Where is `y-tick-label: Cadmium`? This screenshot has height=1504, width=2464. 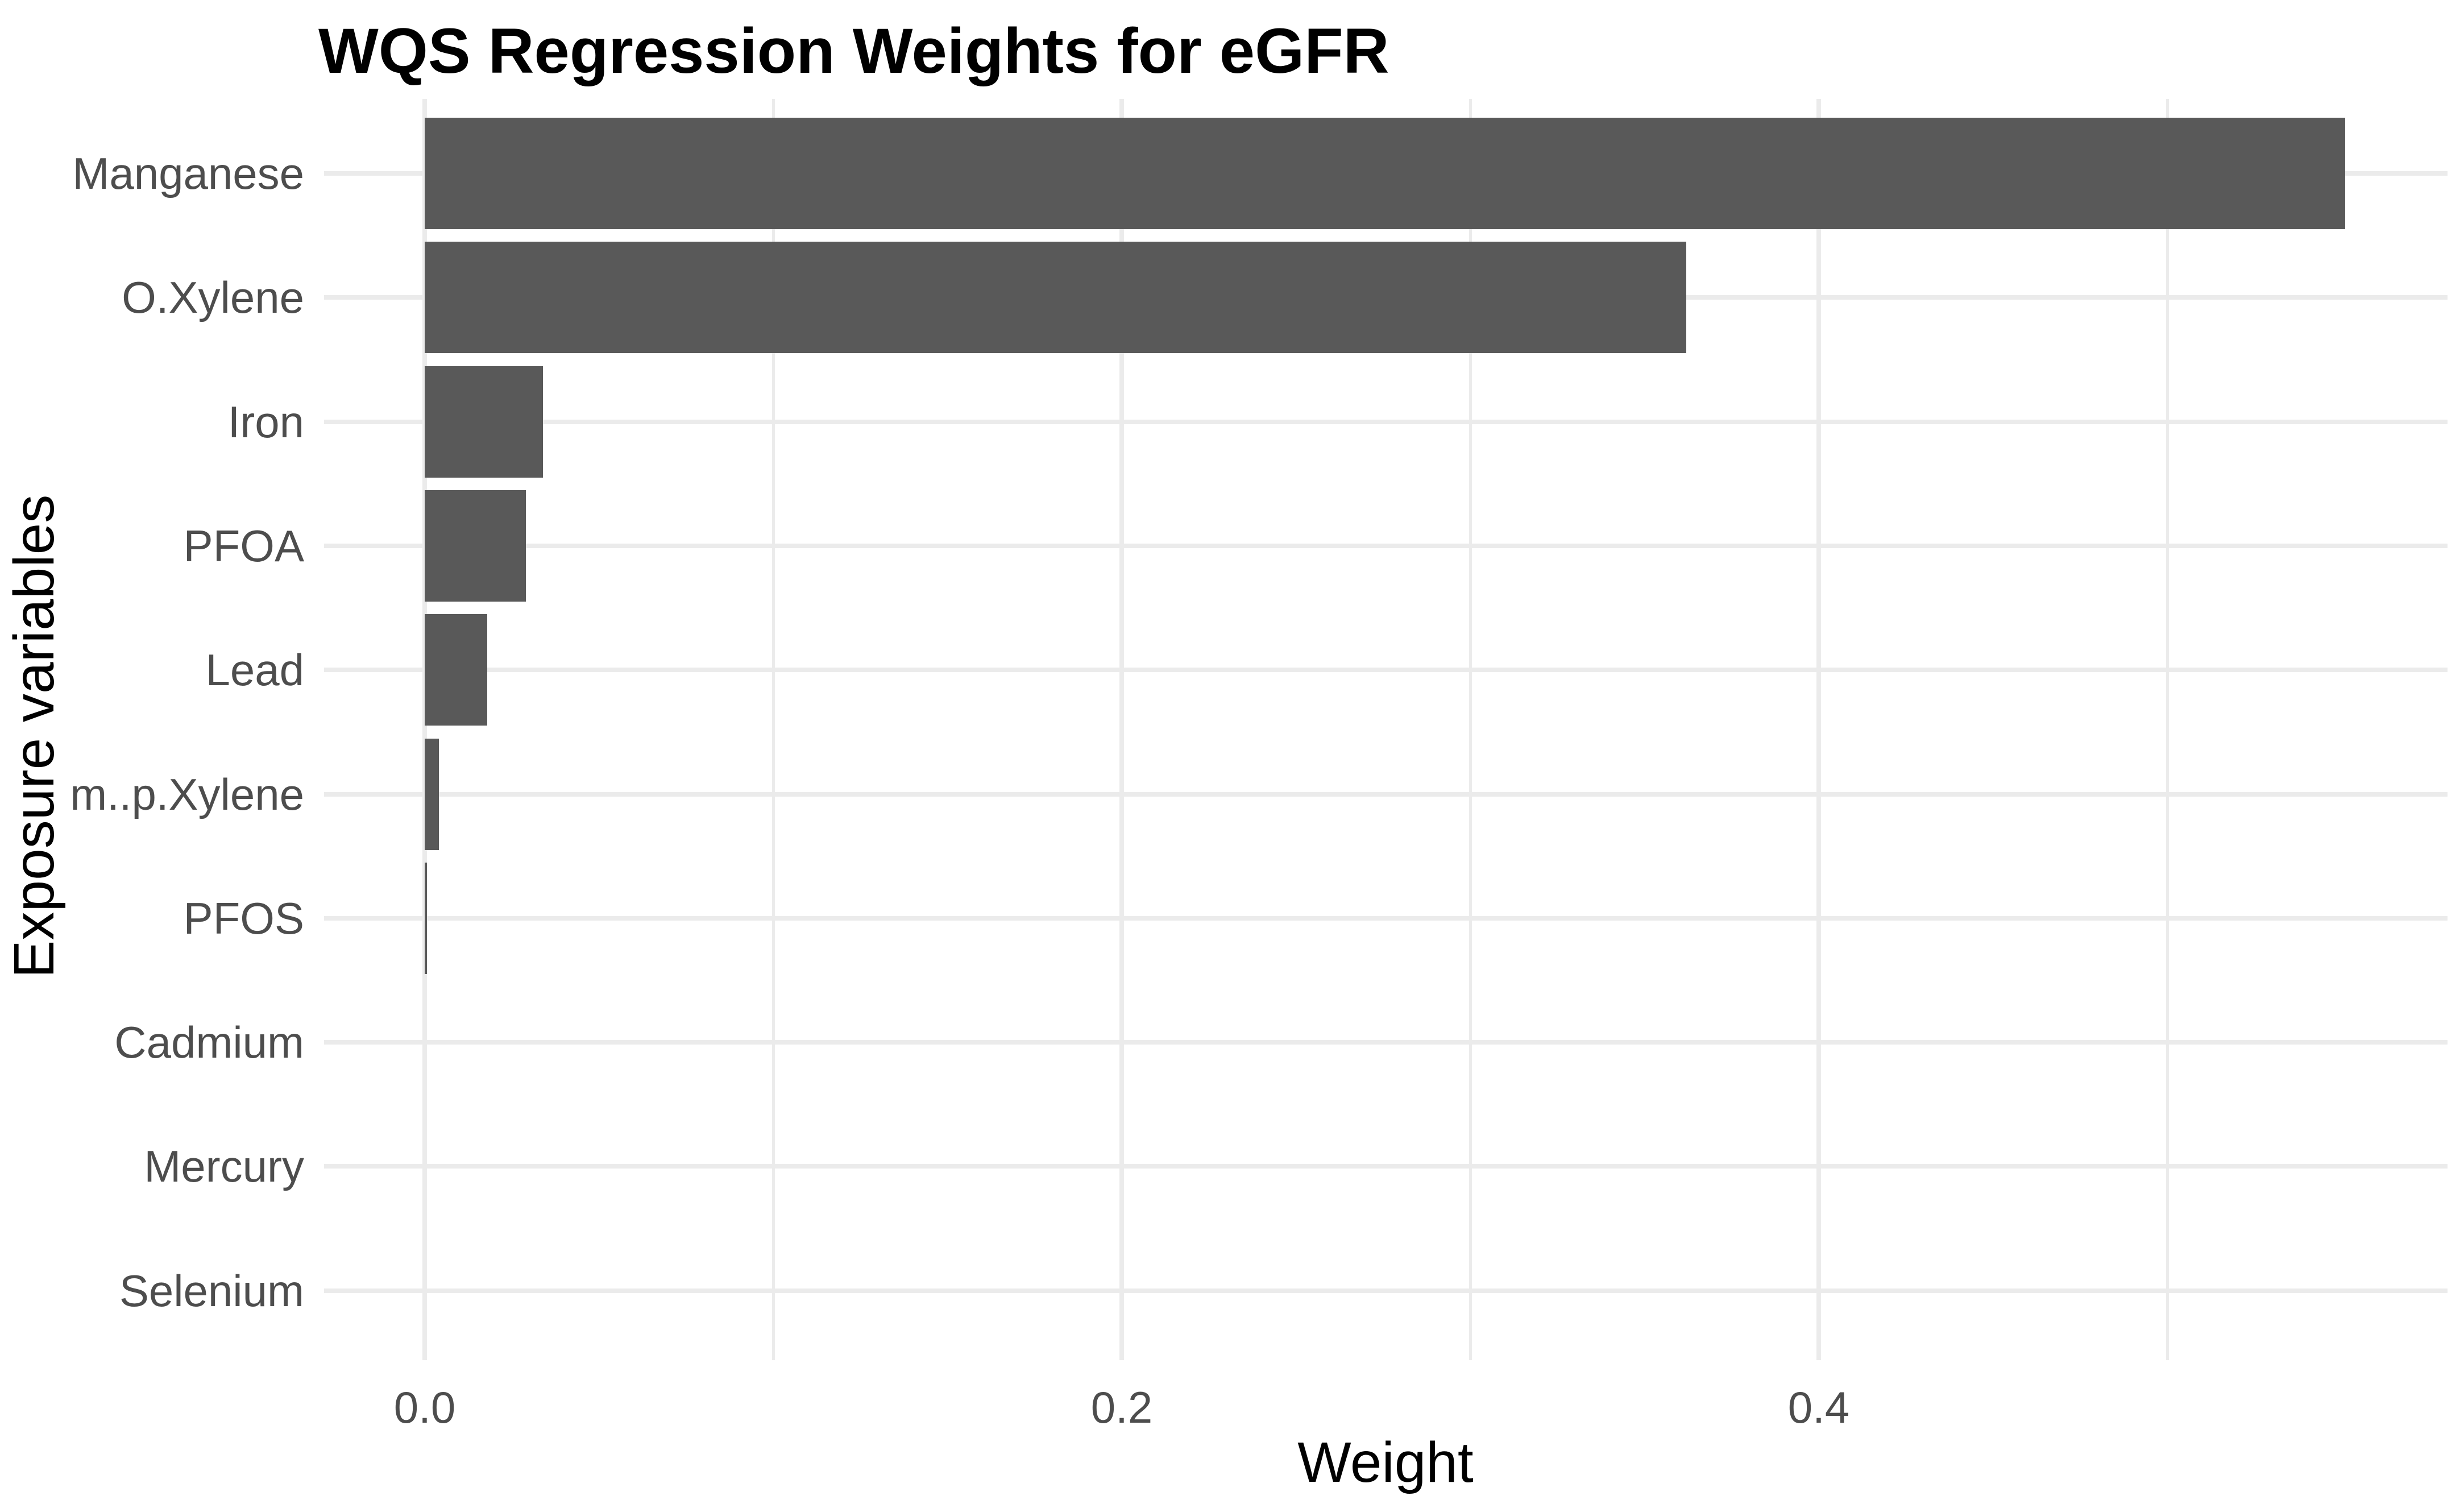
y-tick-label: Cadmium is located at coordinates (209, 1042).